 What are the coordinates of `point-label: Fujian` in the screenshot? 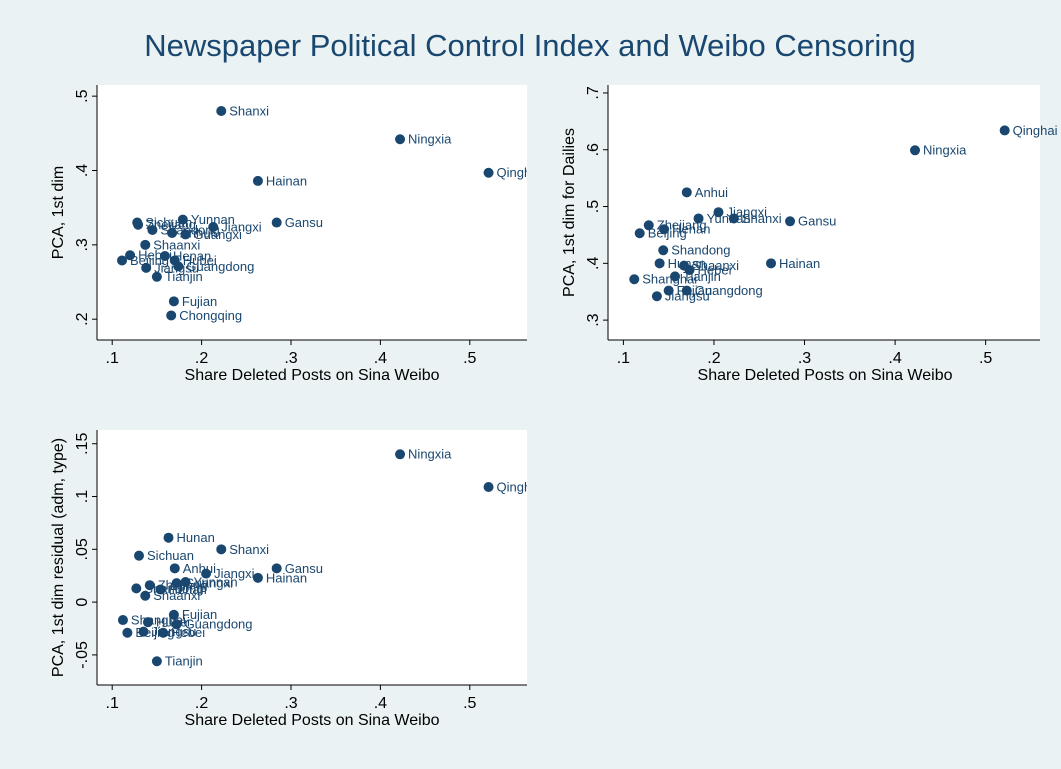 It's located at (199, 614).